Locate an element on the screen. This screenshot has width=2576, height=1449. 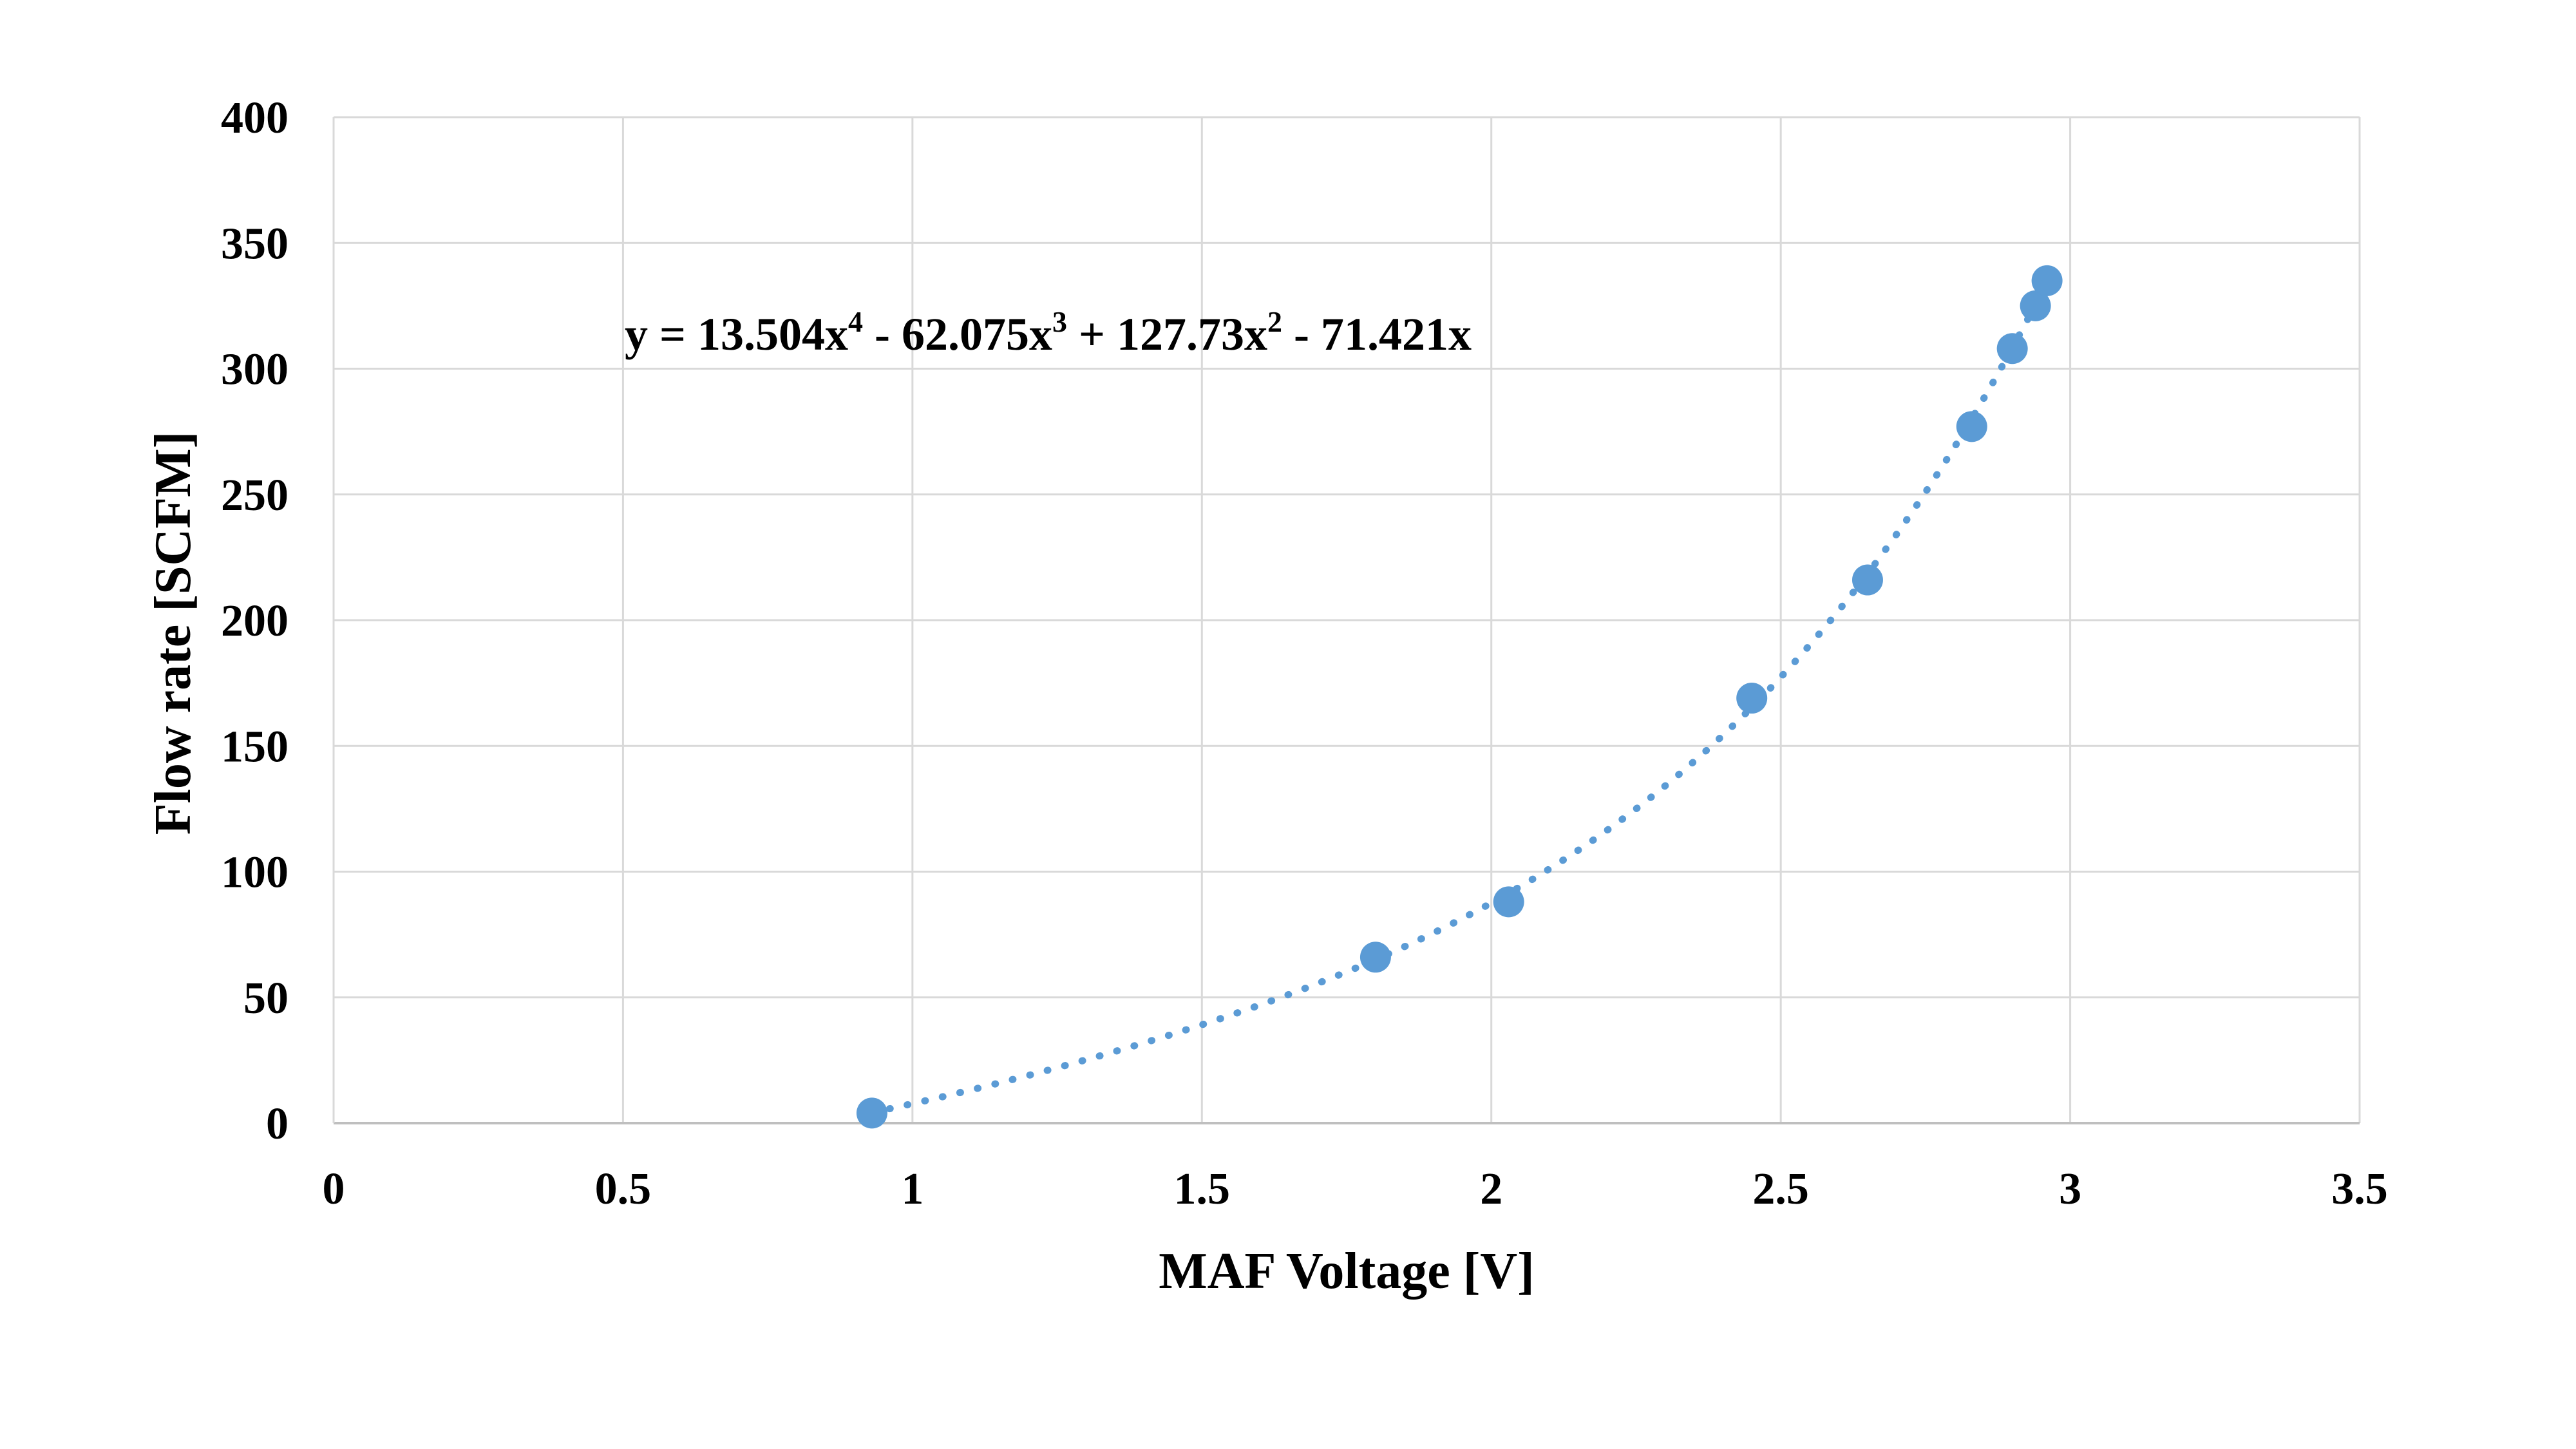
x-tick-label: 2.5 is located at coordinates (1781, 1189).